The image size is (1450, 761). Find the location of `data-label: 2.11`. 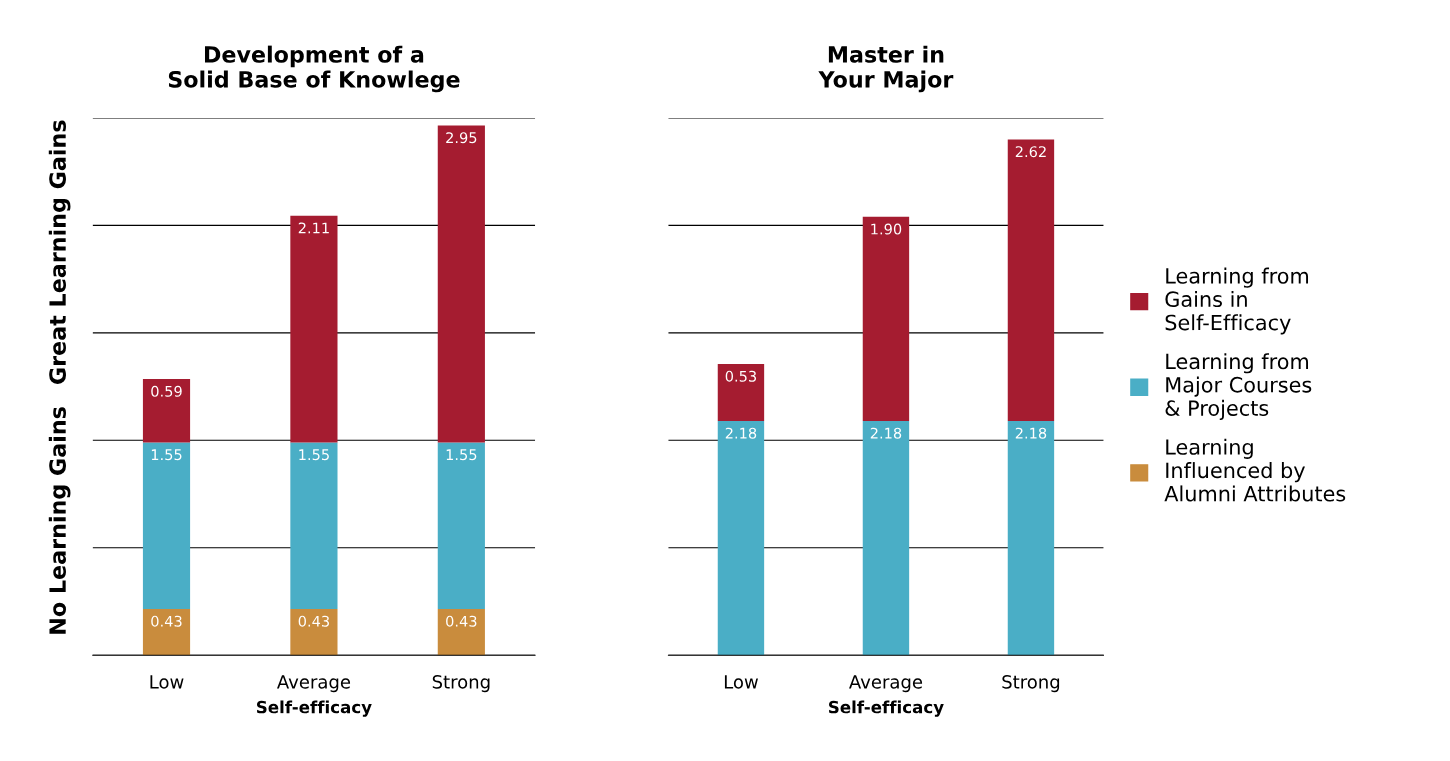

data-label: 2.11 is located at coordinates (313, 228).